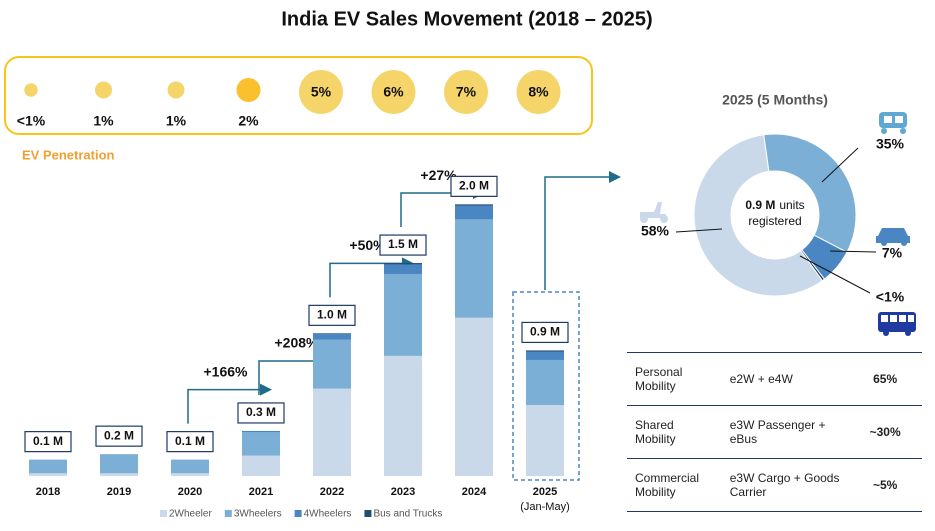 This screenshot has width=935, height=531. I want to click on x-tick-note: (Jan-May), so click(545, 507).